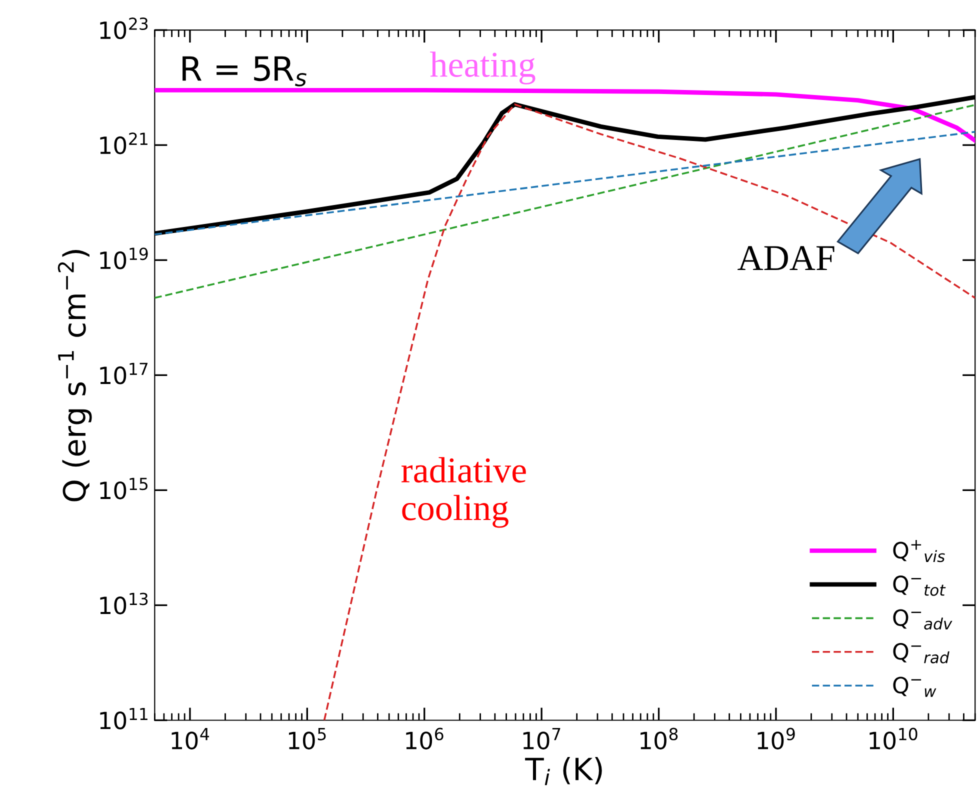 This screenshot has width=979, height=812. I want to click on x-tick-label: 10$^{7}$, so click(541, 739).